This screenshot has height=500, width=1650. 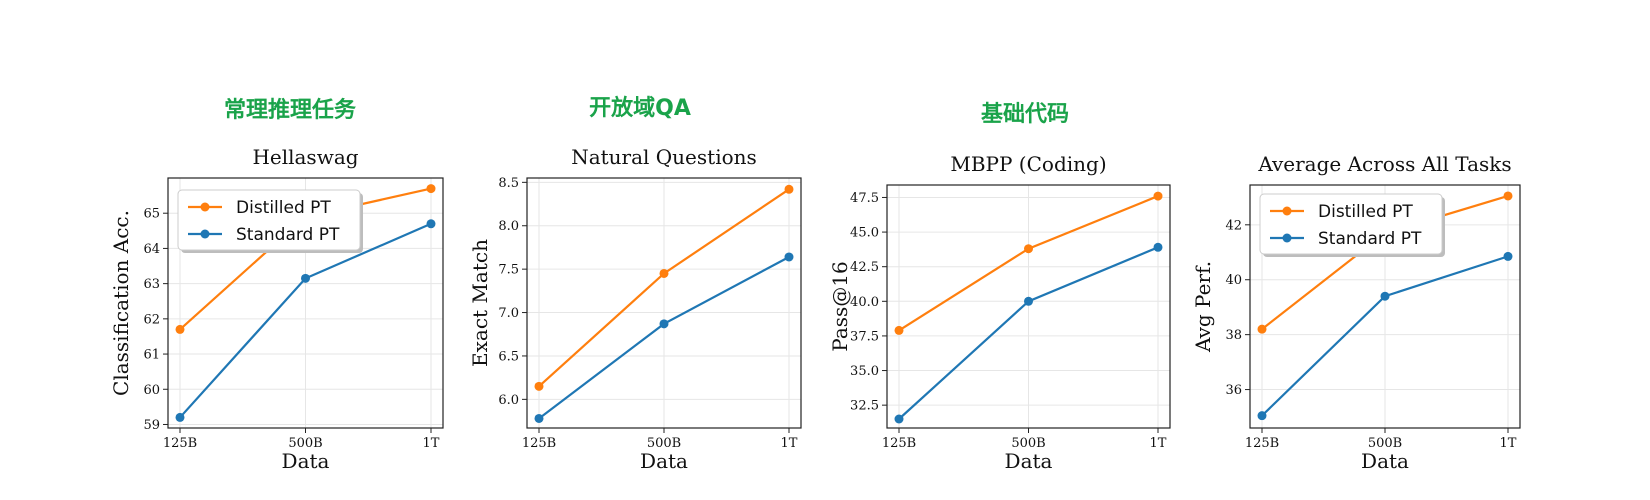 What do you see at coordinates (1233, 280) in the screenshot?
I see `y-tick-label: 40` at bounding box center [1233, 280].